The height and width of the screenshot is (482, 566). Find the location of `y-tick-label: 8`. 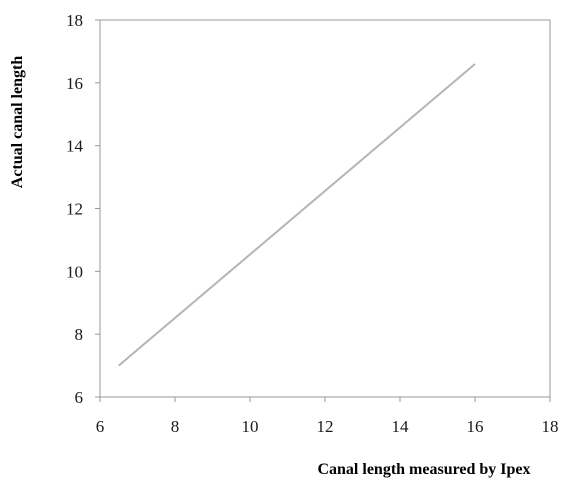

y-tick-label: 8 is located at coordinates (79, 334).